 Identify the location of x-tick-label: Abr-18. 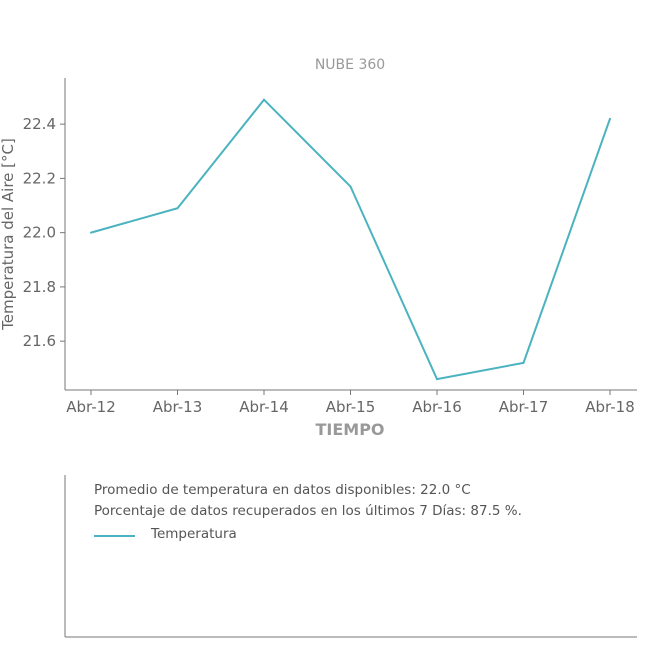
(610, 407).